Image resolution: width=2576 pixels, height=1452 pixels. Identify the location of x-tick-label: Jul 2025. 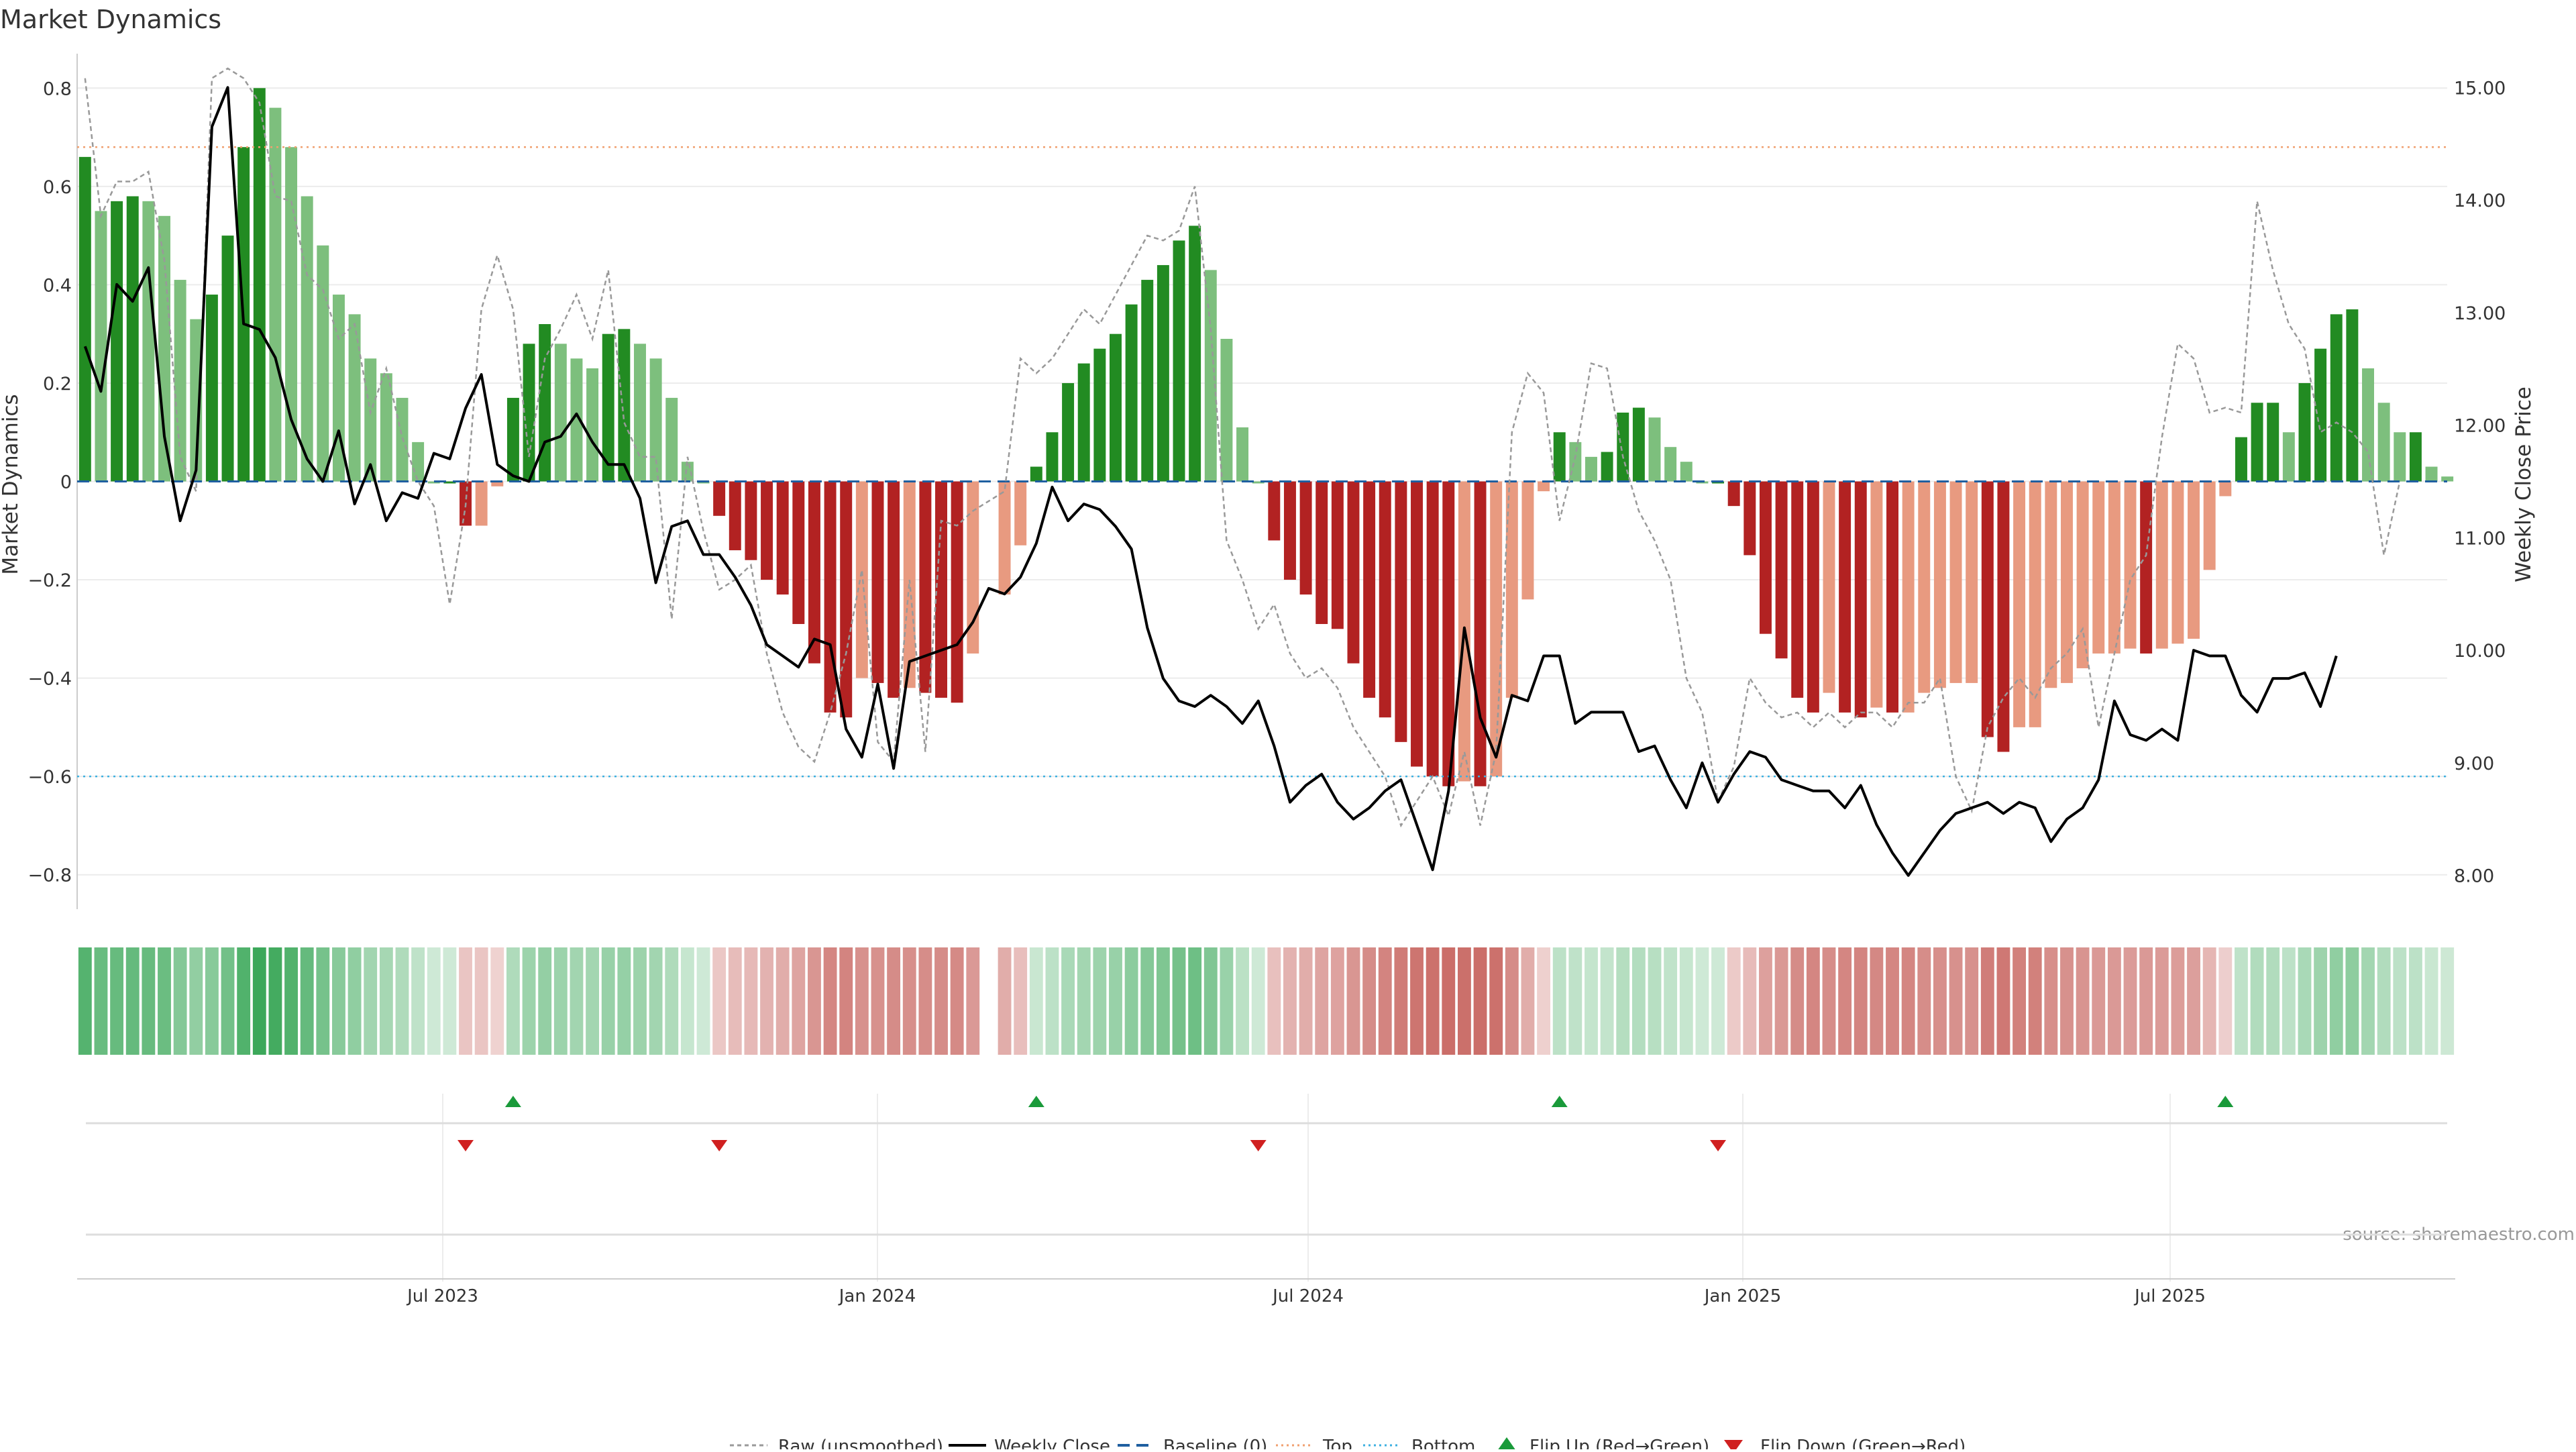
(2169, 1296).